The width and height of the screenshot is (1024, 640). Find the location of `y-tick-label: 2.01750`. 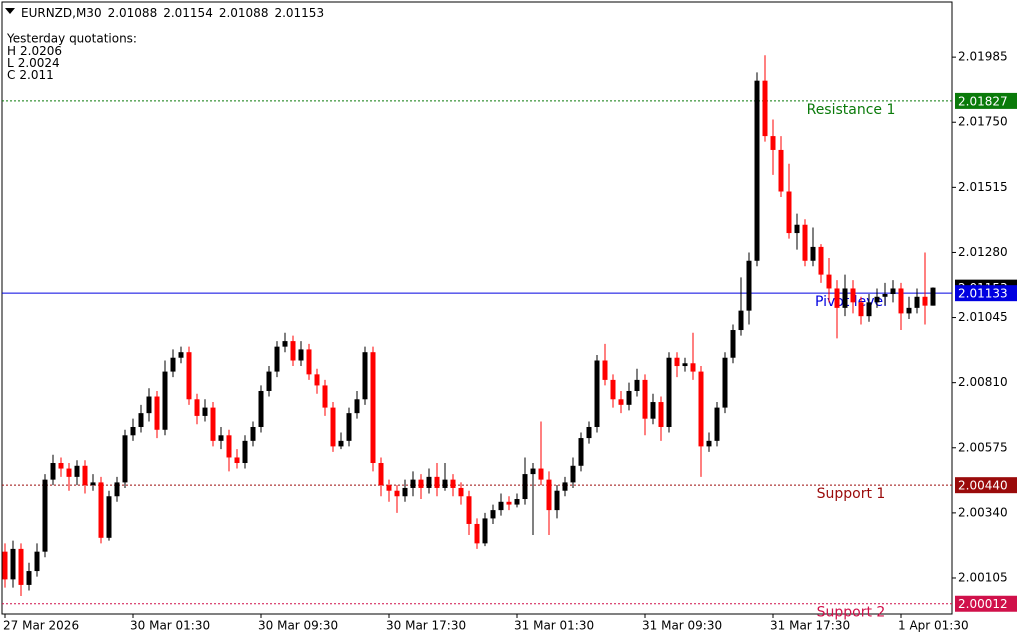

y-tick-label: 2.01750 is located at coordinates (983, 122).